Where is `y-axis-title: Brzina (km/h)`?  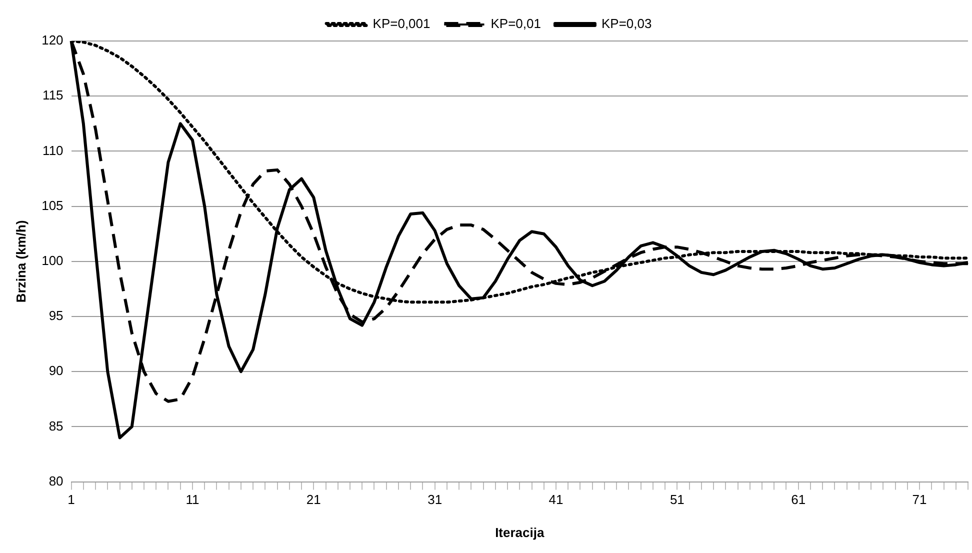
y-axis-title: Brzina (km/h) is located at coordinates (20, 261).